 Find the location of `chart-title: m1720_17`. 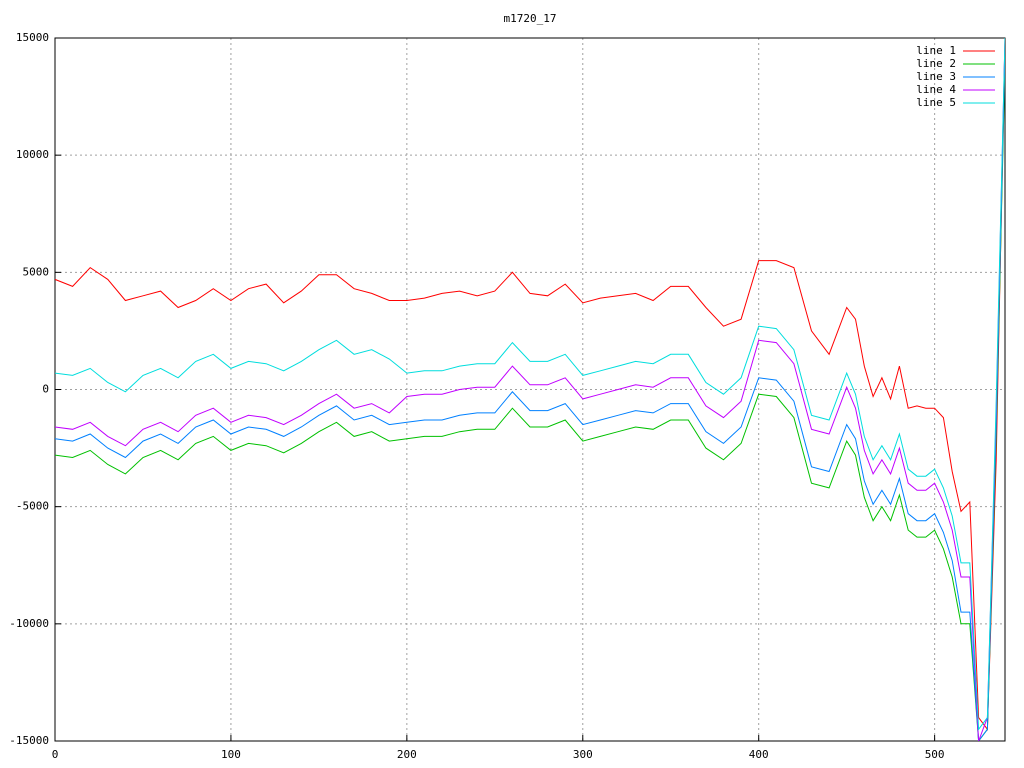

chart-title: m1720_17 is located at coordinates (530, 18).